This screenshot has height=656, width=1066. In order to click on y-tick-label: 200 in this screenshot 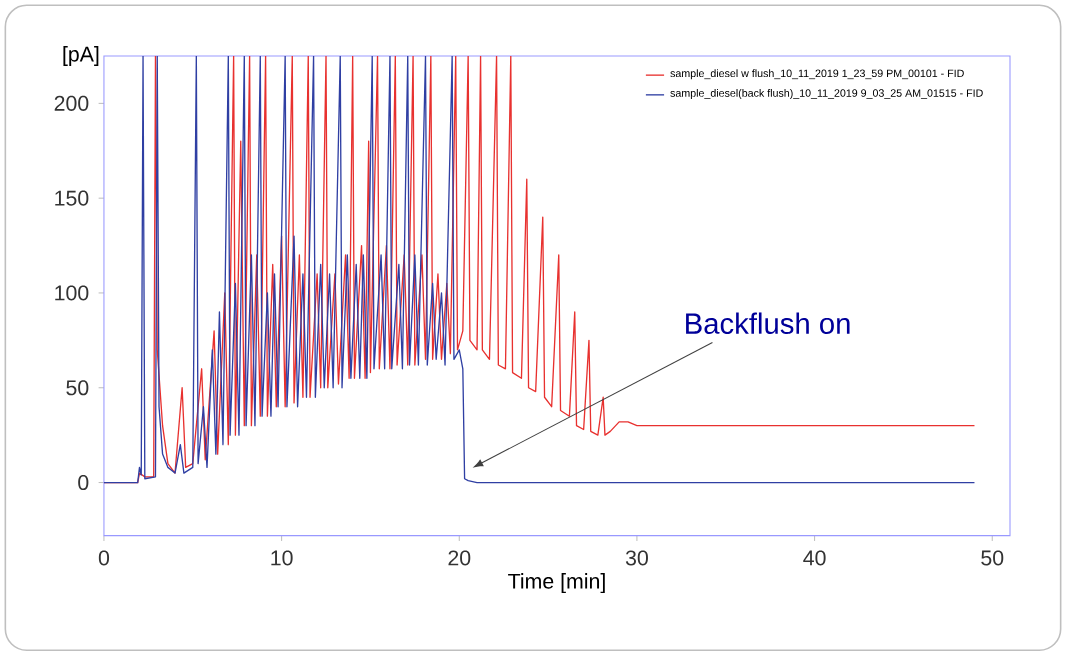, I will do `click(71, 104)`.